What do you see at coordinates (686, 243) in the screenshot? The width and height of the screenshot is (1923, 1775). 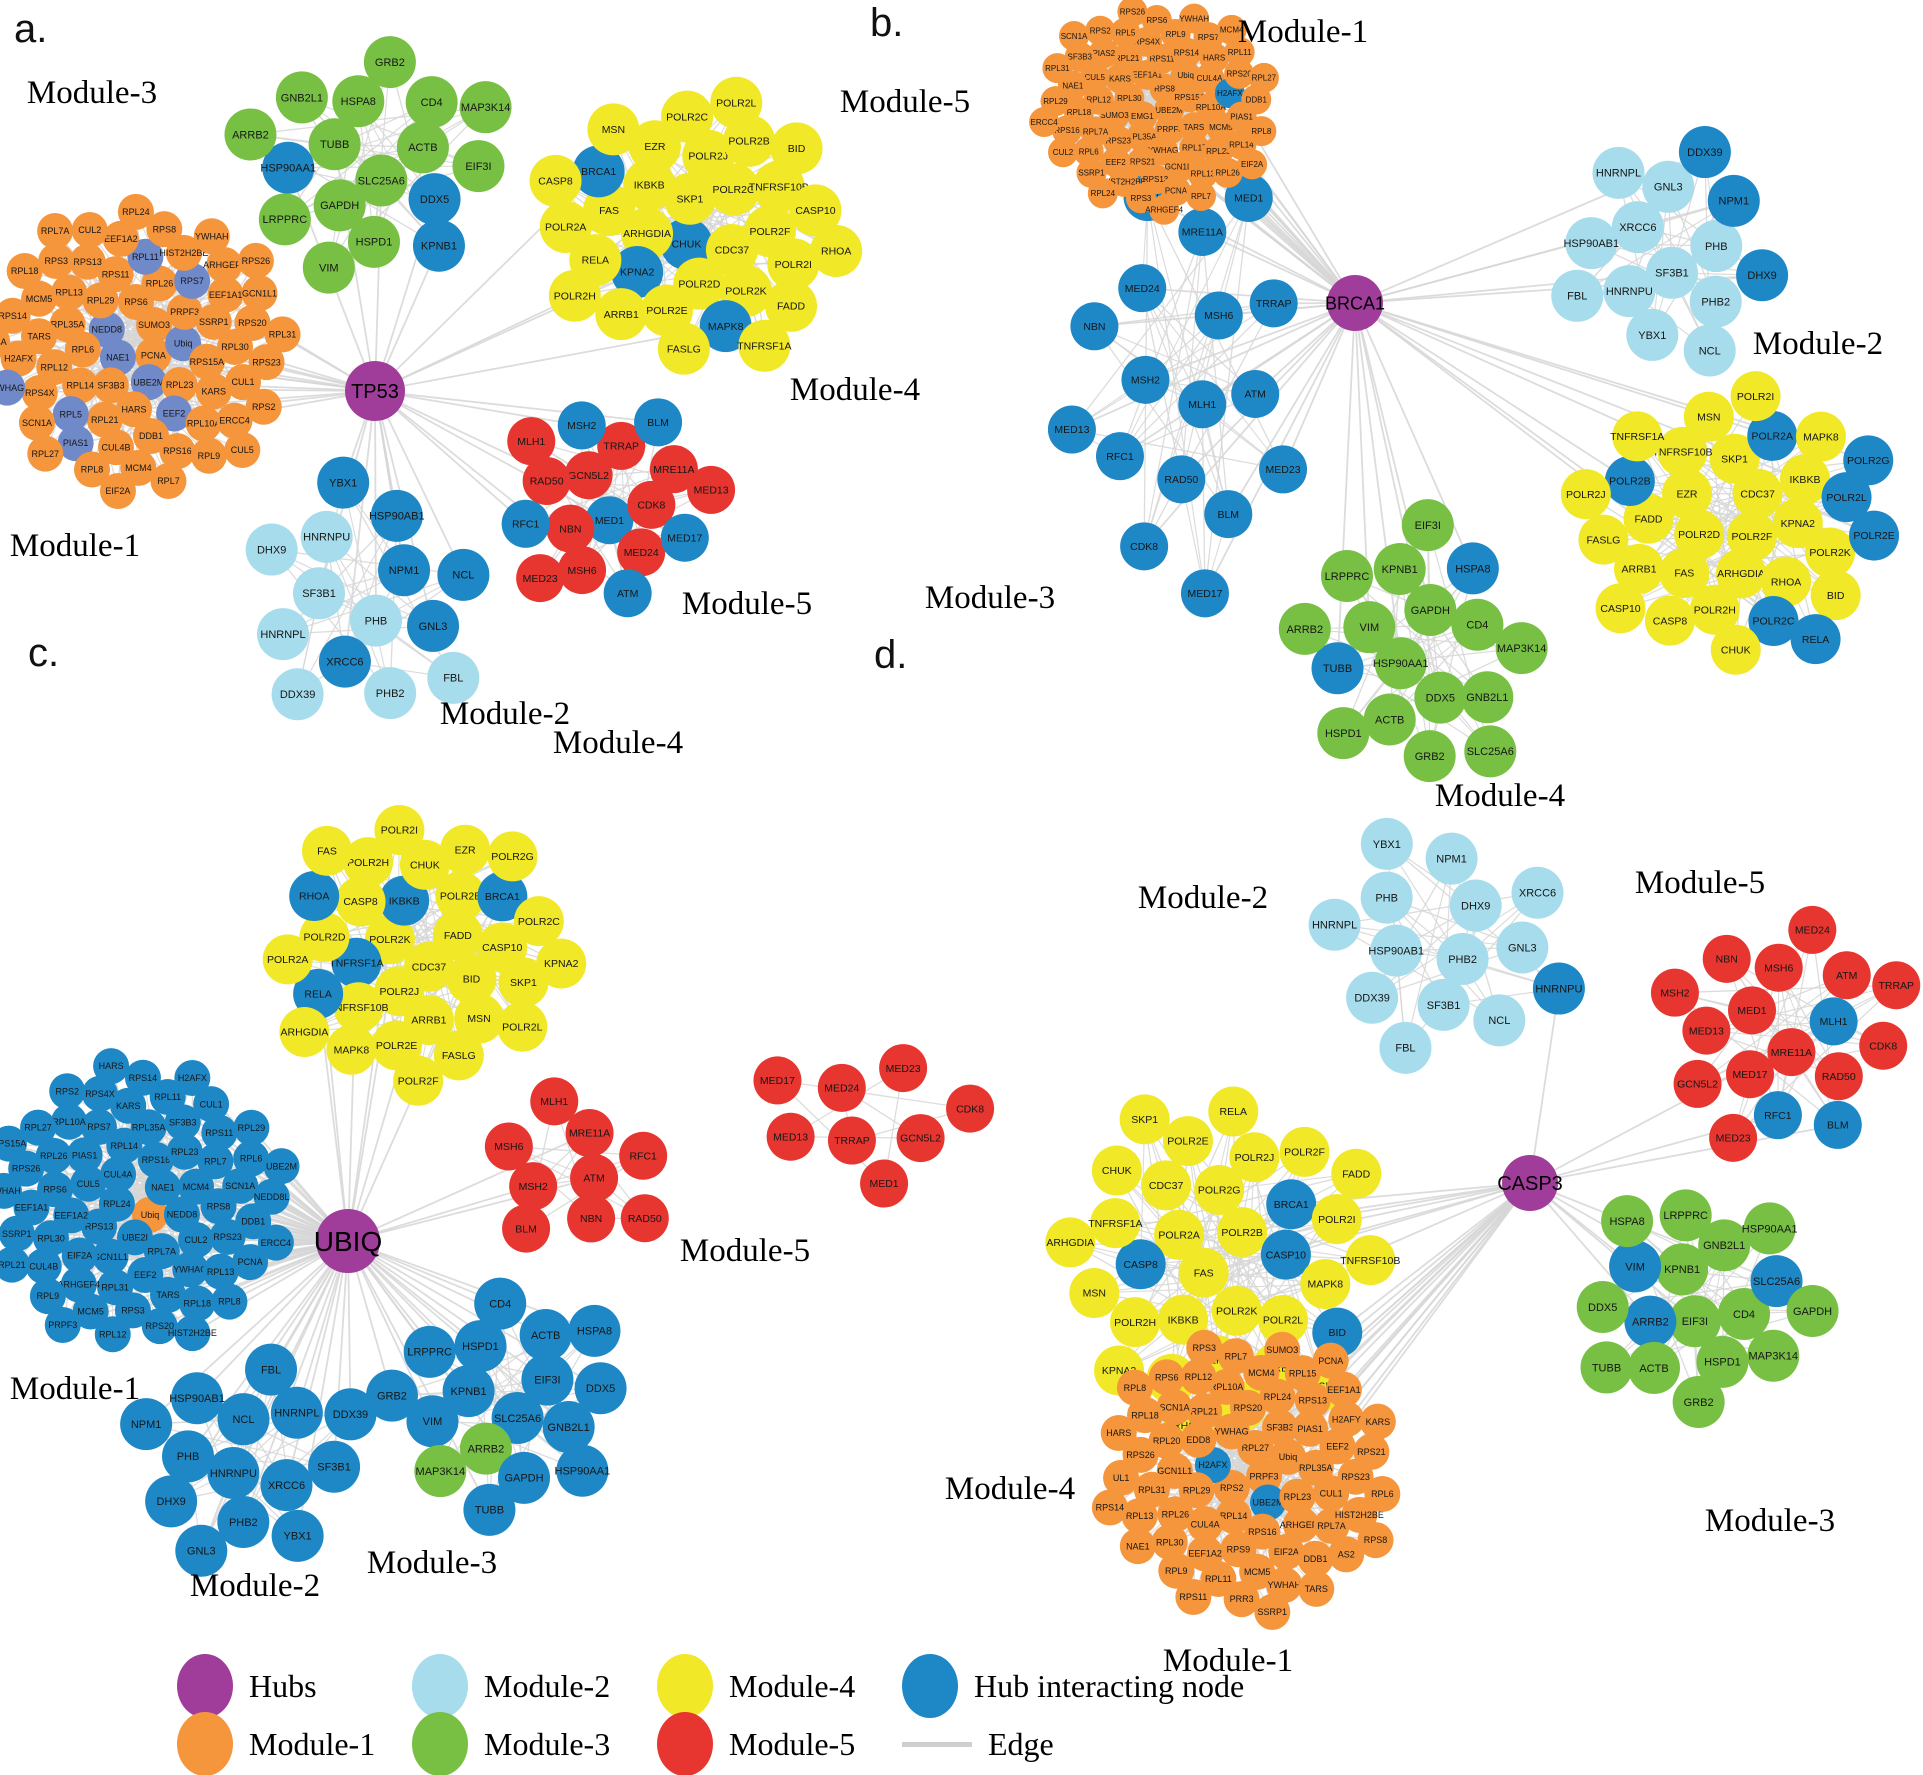 I see `gene-node-CHUK` at bounding box center [686, 243].